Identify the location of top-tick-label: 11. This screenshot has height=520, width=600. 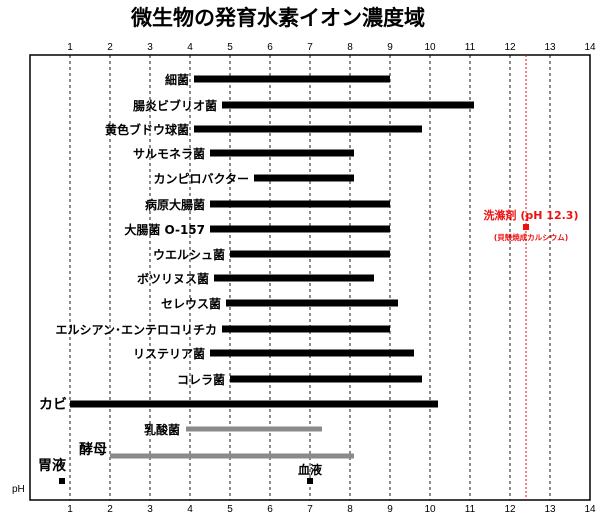
(470, 47).